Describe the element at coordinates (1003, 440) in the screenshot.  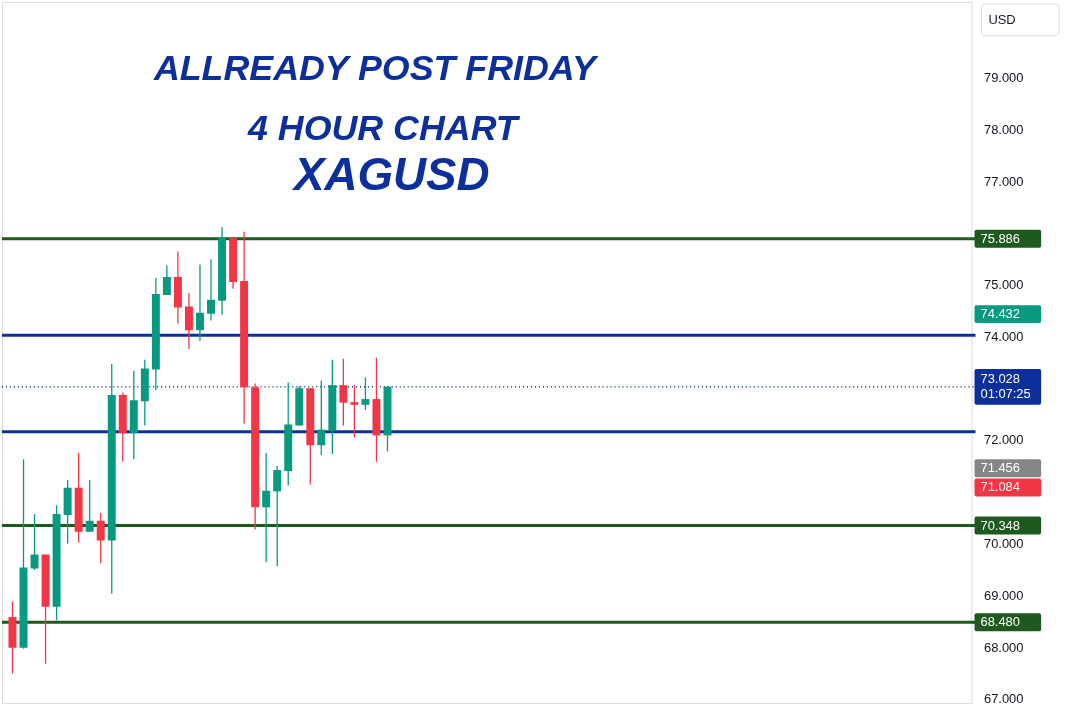
I see `y-tick-label: 72.000` at that location.